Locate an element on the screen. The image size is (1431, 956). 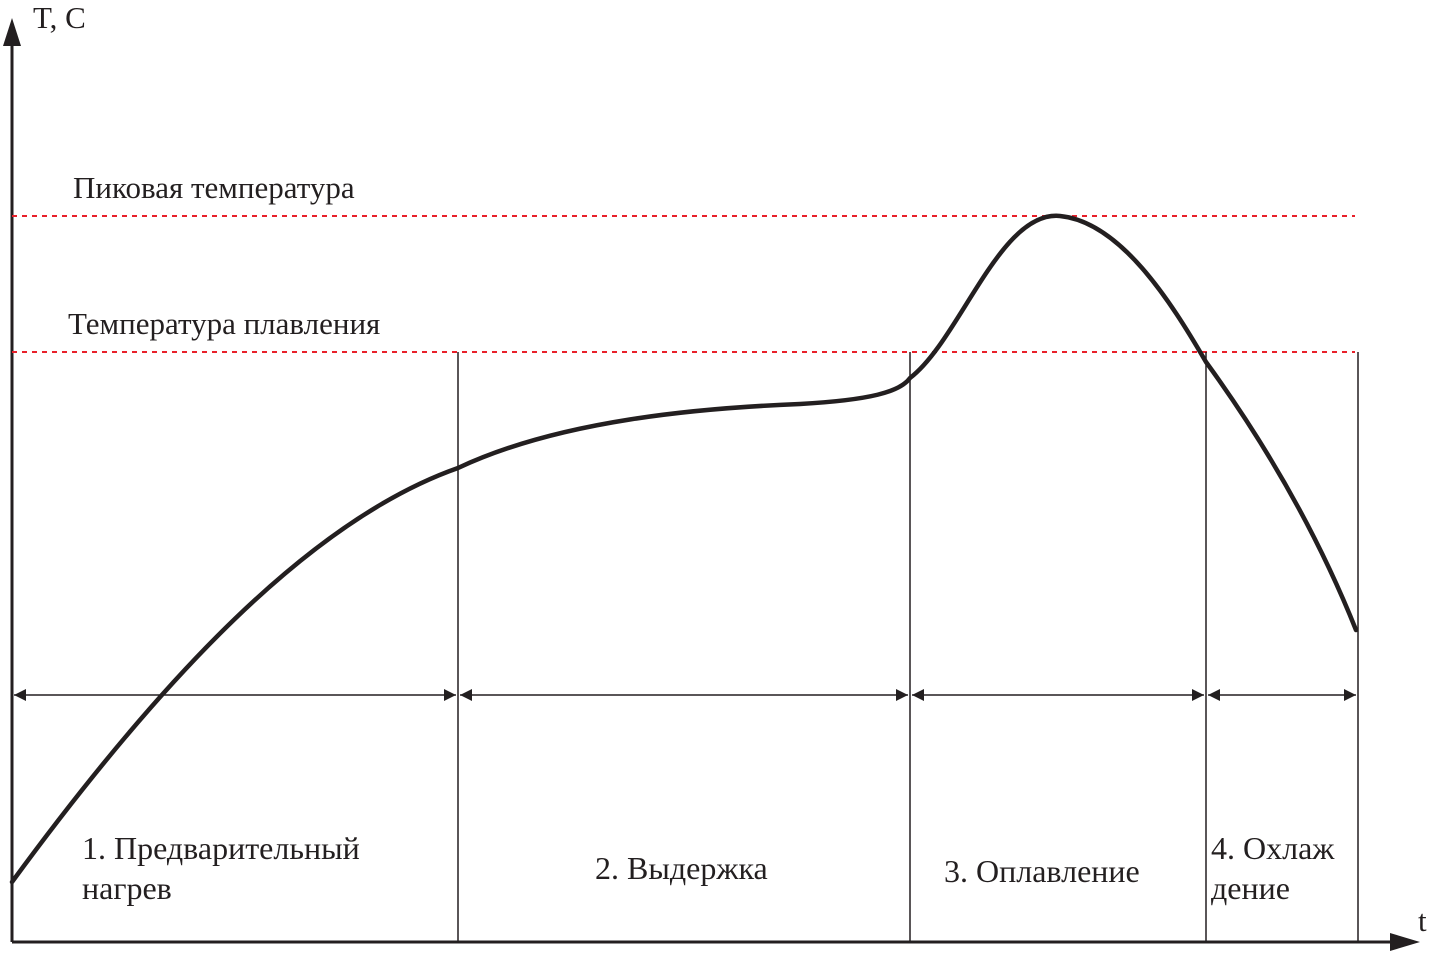
phase-2-label: 2. Выдержка is located at coordinates (681, 868).